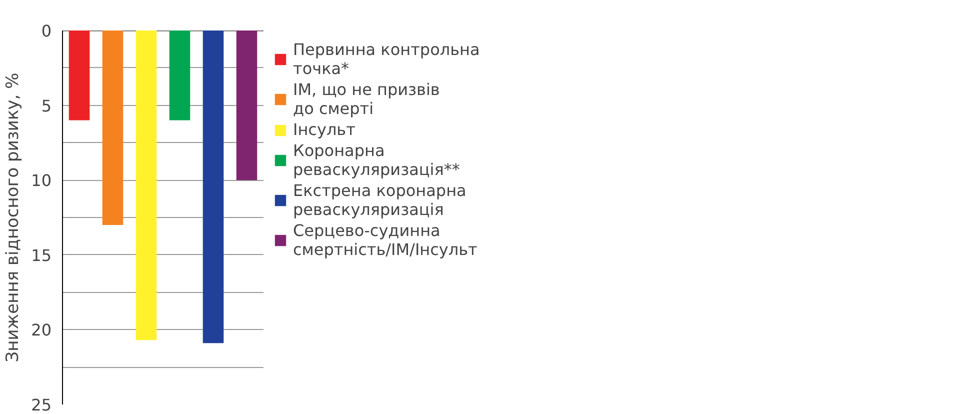 The height and width of the screenshot is (414, 976). I want to click on legend-label: Інсульт, so click(324, 129).